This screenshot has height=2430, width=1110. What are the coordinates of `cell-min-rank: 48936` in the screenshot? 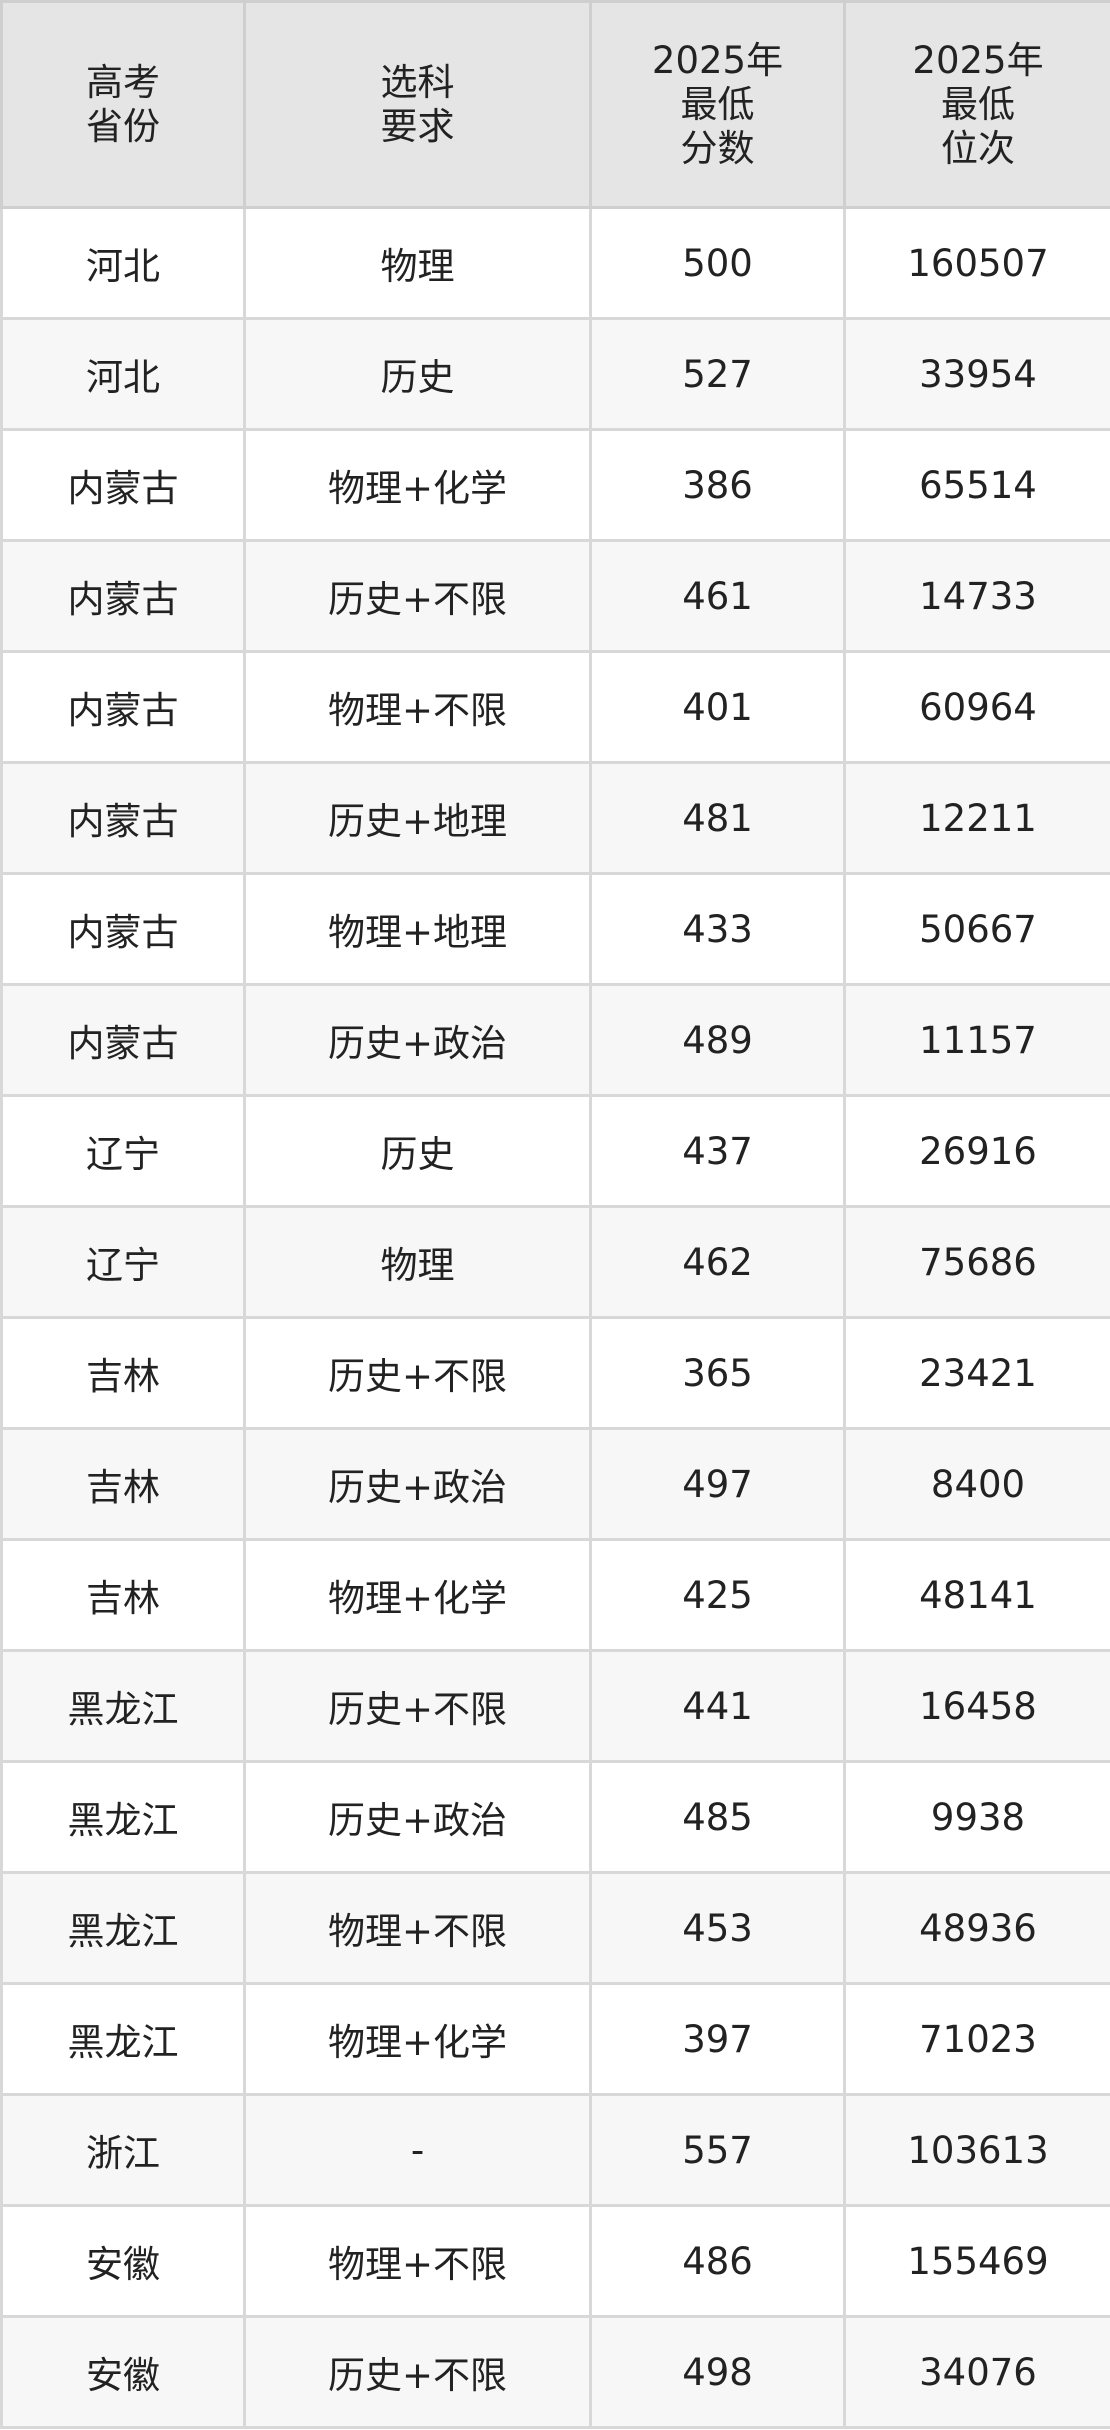 It's located at (976, 1928).